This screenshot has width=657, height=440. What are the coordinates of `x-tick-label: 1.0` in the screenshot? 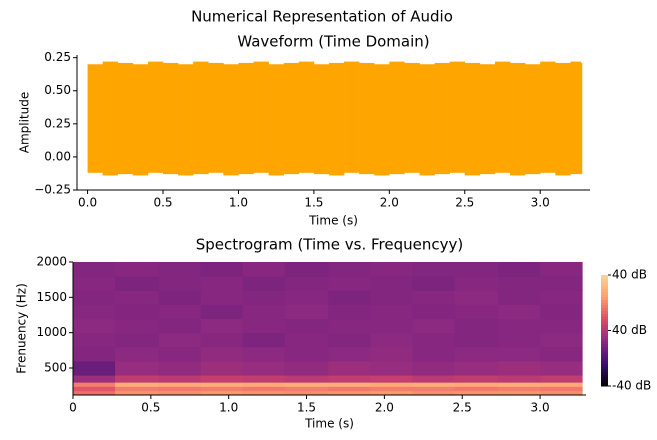 It's located at (238, 203).